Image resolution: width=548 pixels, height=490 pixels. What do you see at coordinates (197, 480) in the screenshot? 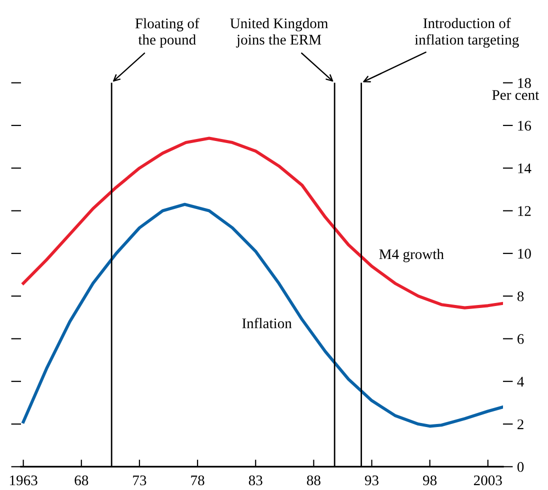
I see `x-tick-label: 78` at bounding box center [197, 480].